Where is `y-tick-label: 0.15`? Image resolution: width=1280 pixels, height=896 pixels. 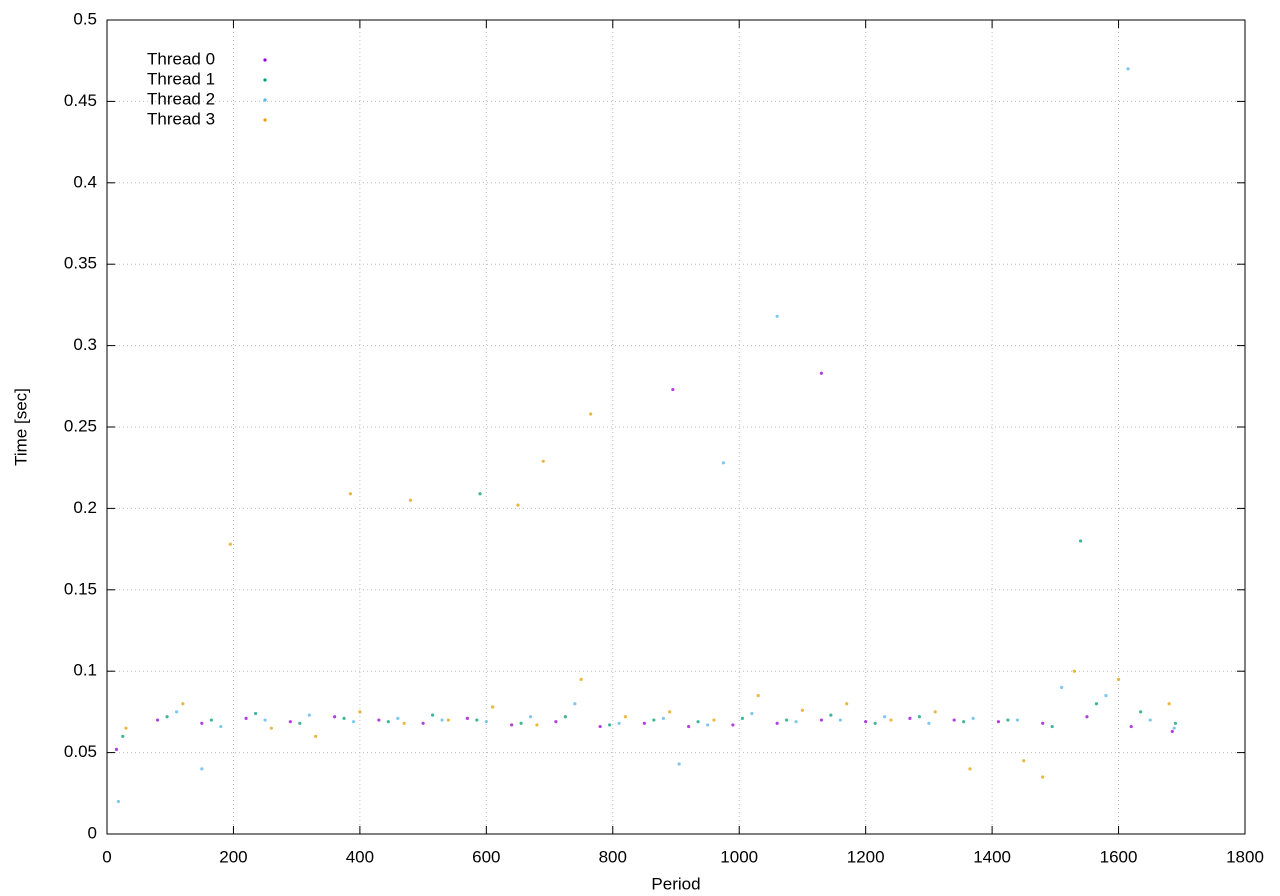 y-tick-label: 0.15 is located at coordinates (80, 588).